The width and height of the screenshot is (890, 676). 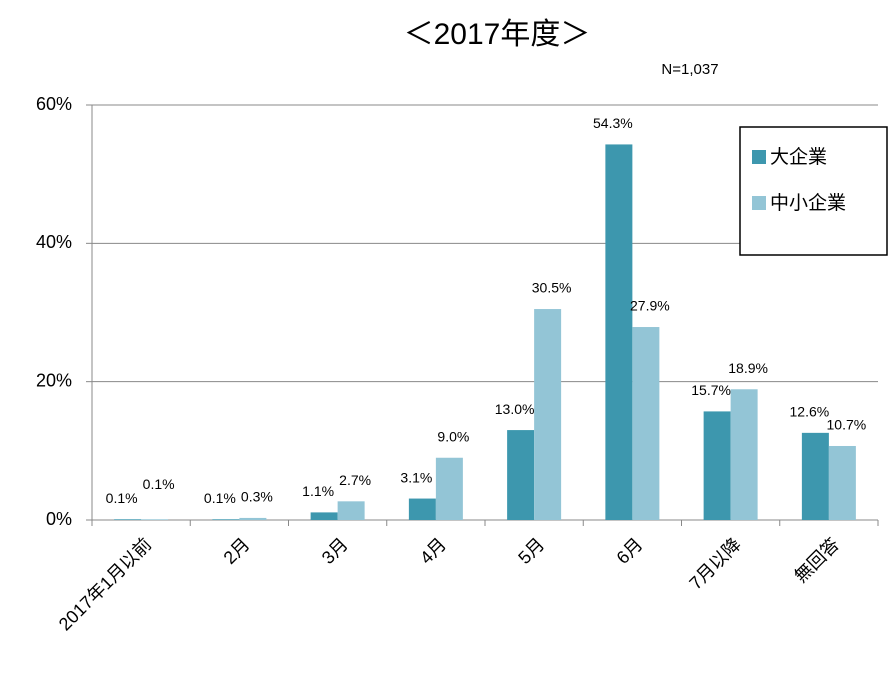 What do you see at coordinates (552, 288) in the screenshot?
I see `data-label: 30.5%` at bounding box center [552, 288].